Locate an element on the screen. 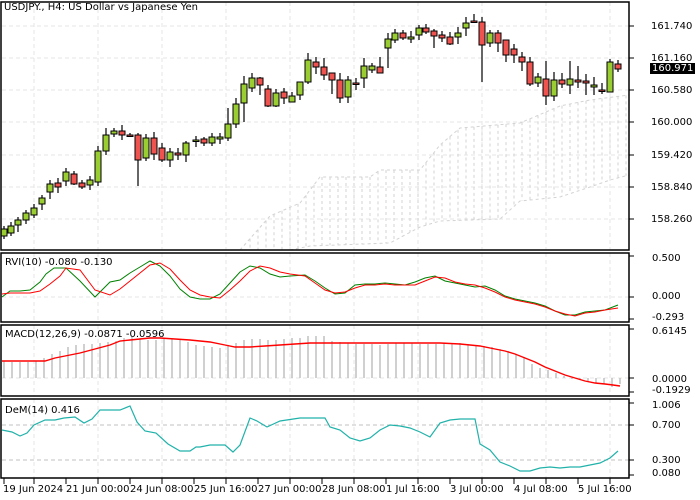  macd-tick: 0.0000 is located at coordinates (669, 379).